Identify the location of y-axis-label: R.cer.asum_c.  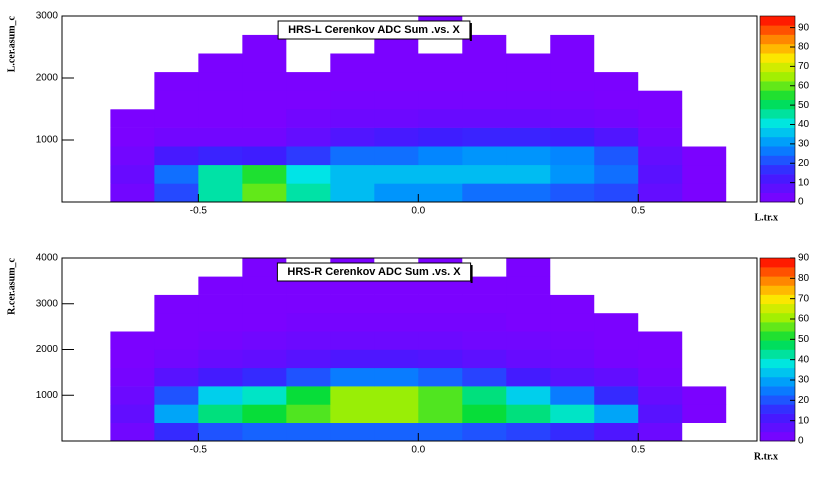
(11, 285).